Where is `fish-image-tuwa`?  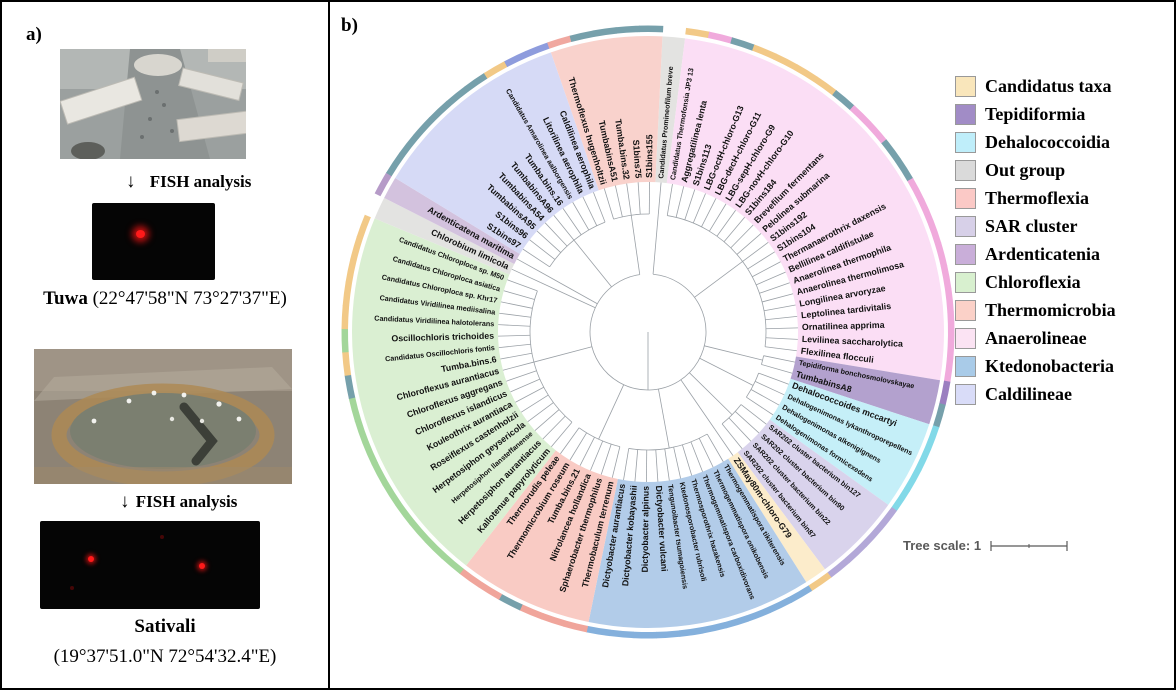 fish-image-tuwa is located at coordinates (153, 241).